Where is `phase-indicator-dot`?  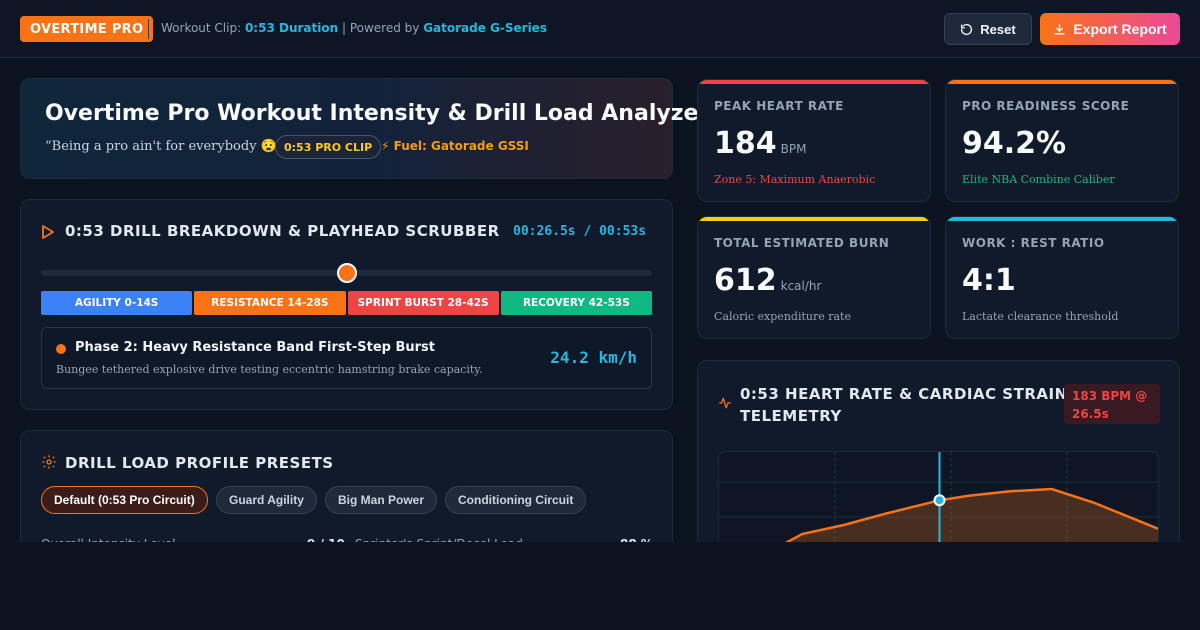
phase-indicator-dot is located at coordinates (61, 349).